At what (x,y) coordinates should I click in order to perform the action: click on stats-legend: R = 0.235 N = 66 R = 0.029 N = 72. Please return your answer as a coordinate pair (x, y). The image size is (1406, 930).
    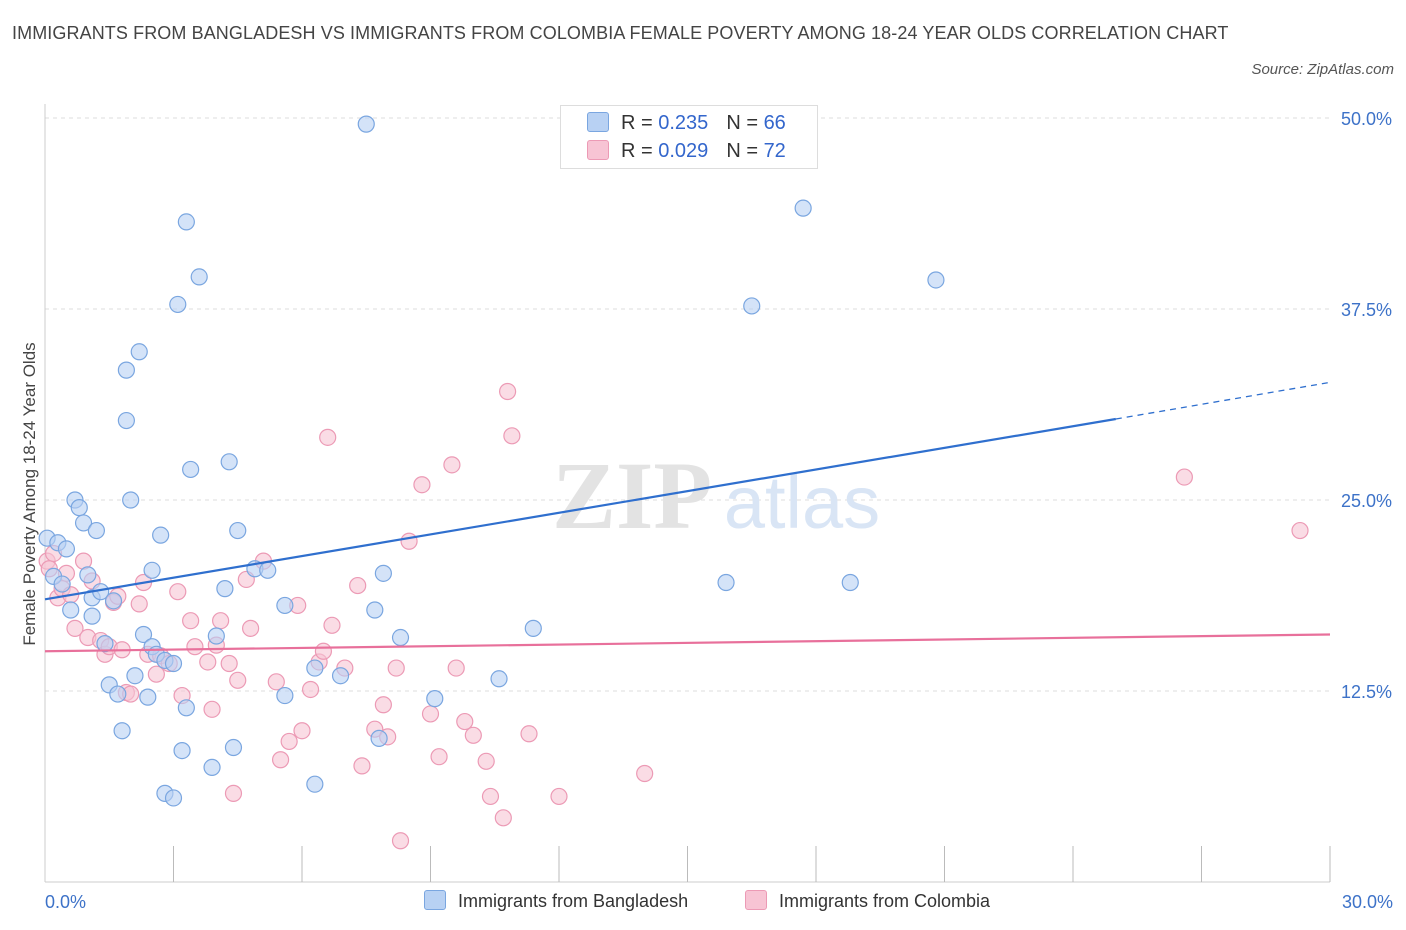
    Looking at the image, I should click on (689, 137).